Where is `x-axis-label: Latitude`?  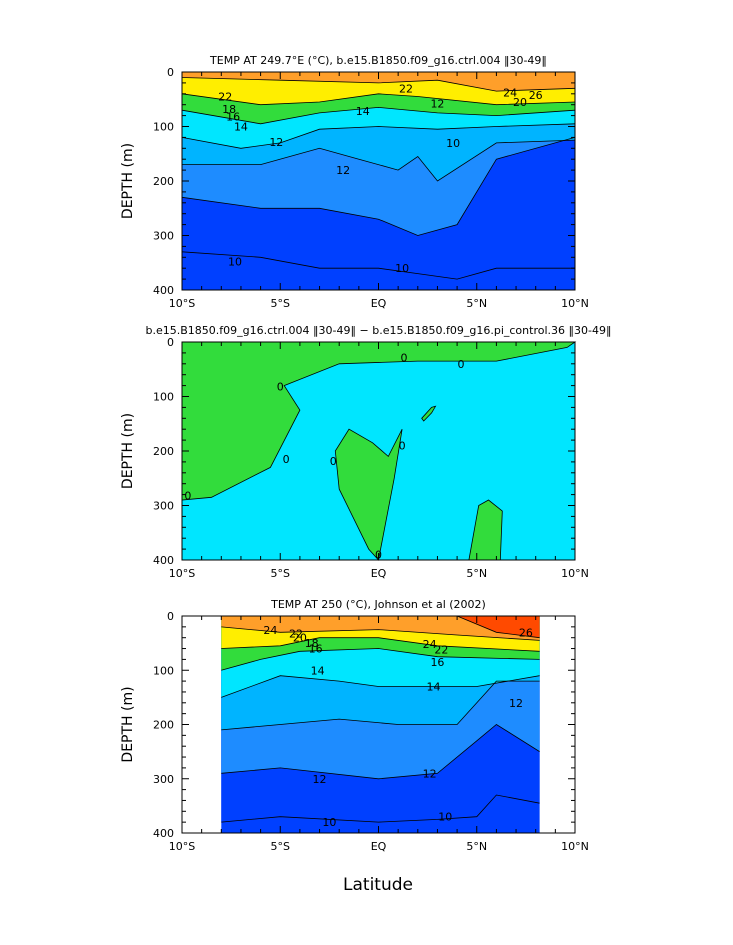 x-axis-label: Latitude is located at coordinates (378, 885).